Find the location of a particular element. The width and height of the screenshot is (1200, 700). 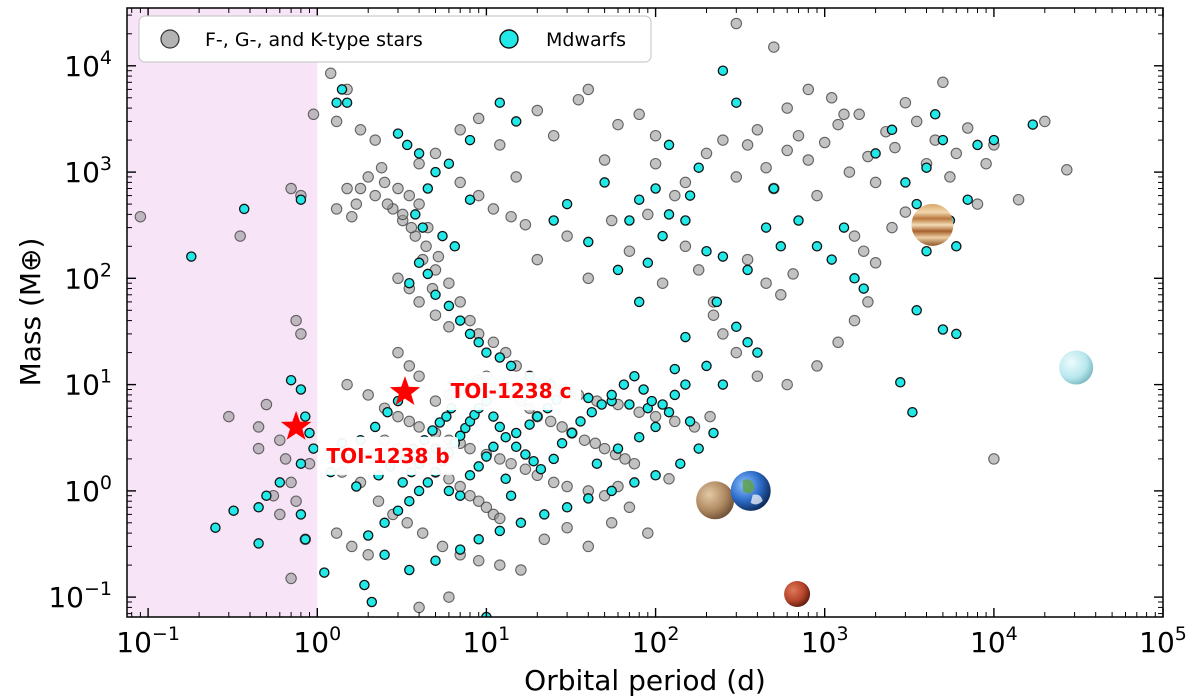

annotation-label-box is located at coordinates (511, 391).